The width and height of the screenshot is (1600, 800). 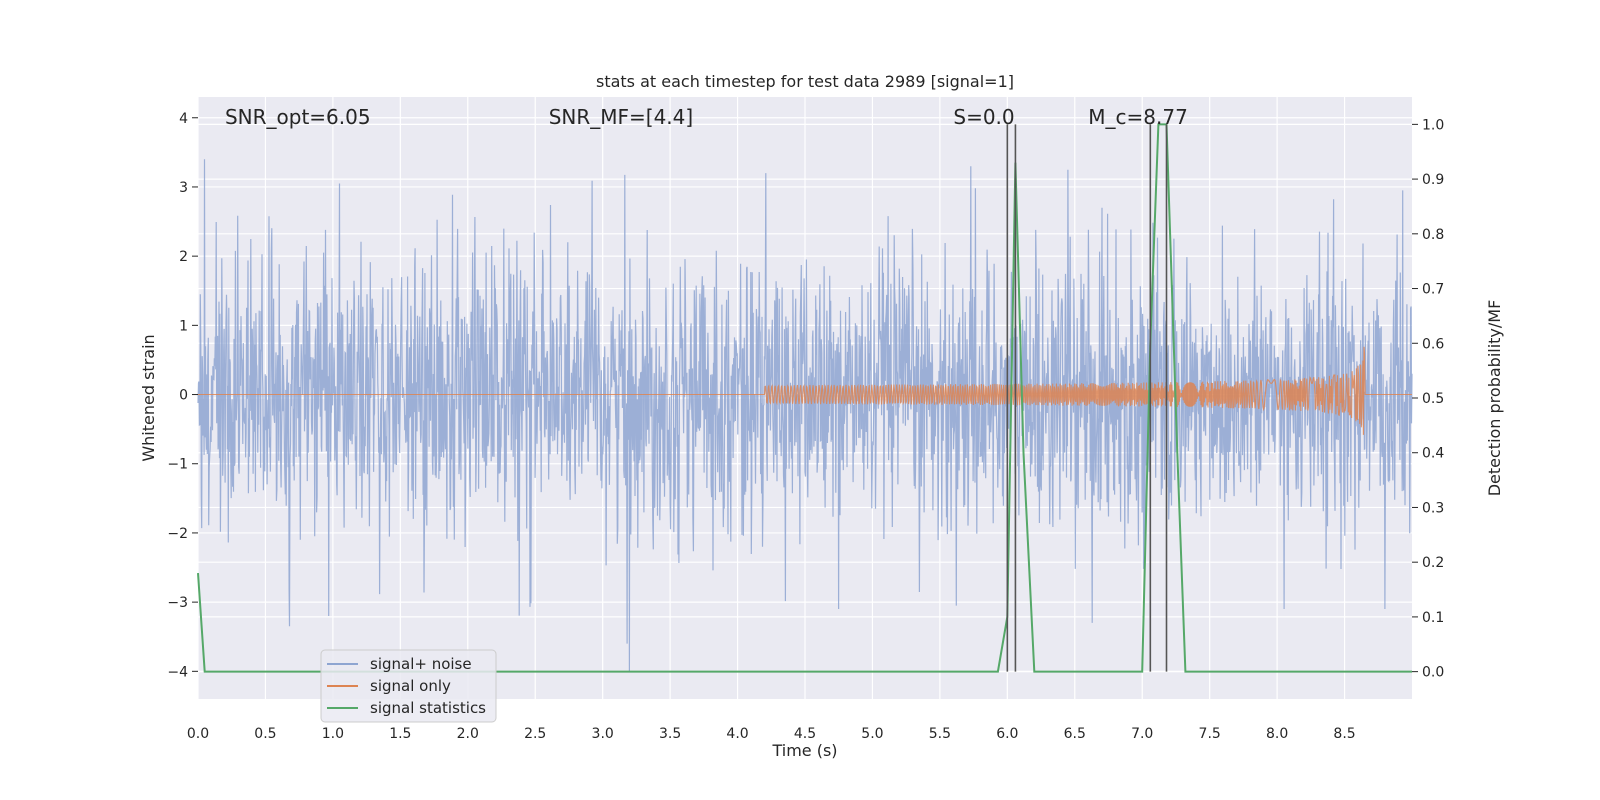 I want to click on y-left-tick-label: −1, so click(x=177, y=465).